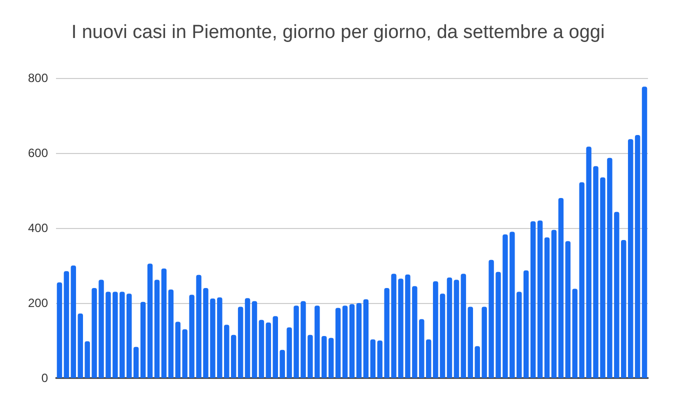  What do you see at coordinates (38, 78) in the screenshot?
I see `y-tick-label: 800` at bounding box center [38, 78].